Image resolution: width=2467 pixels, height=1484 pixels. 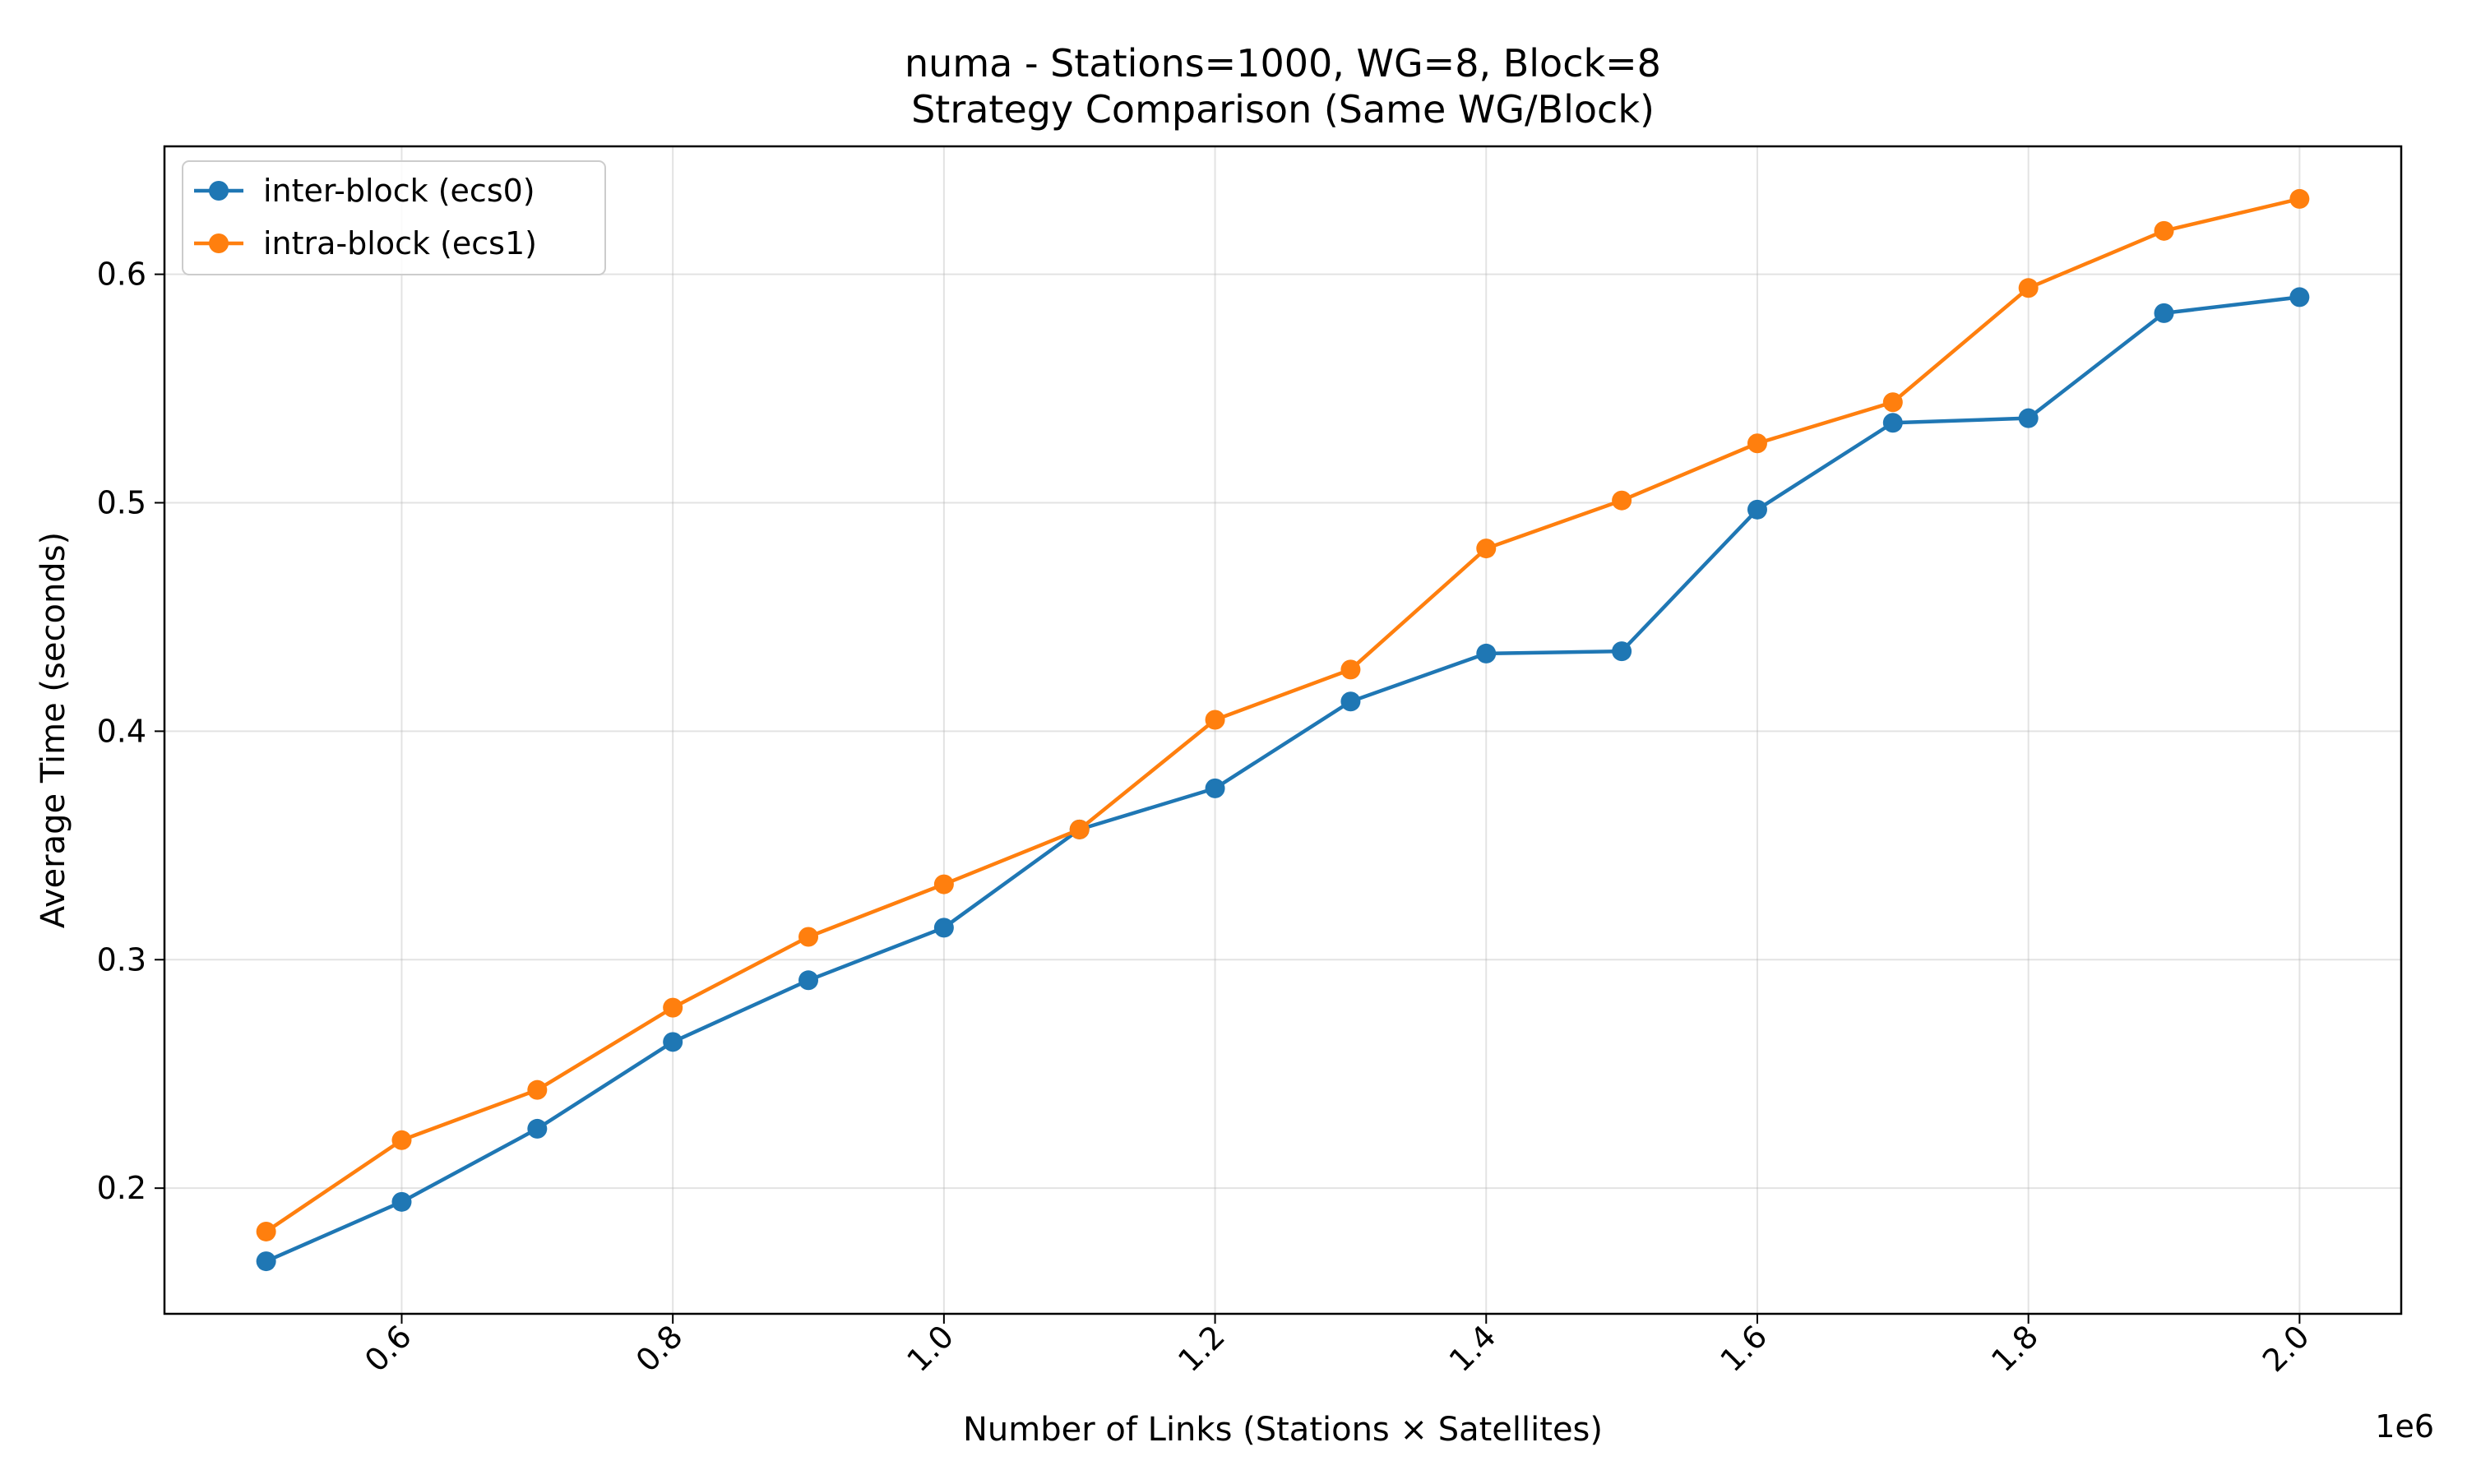 I want to click on x-tick-label: 1.6, so click(x=1743, y=1349).